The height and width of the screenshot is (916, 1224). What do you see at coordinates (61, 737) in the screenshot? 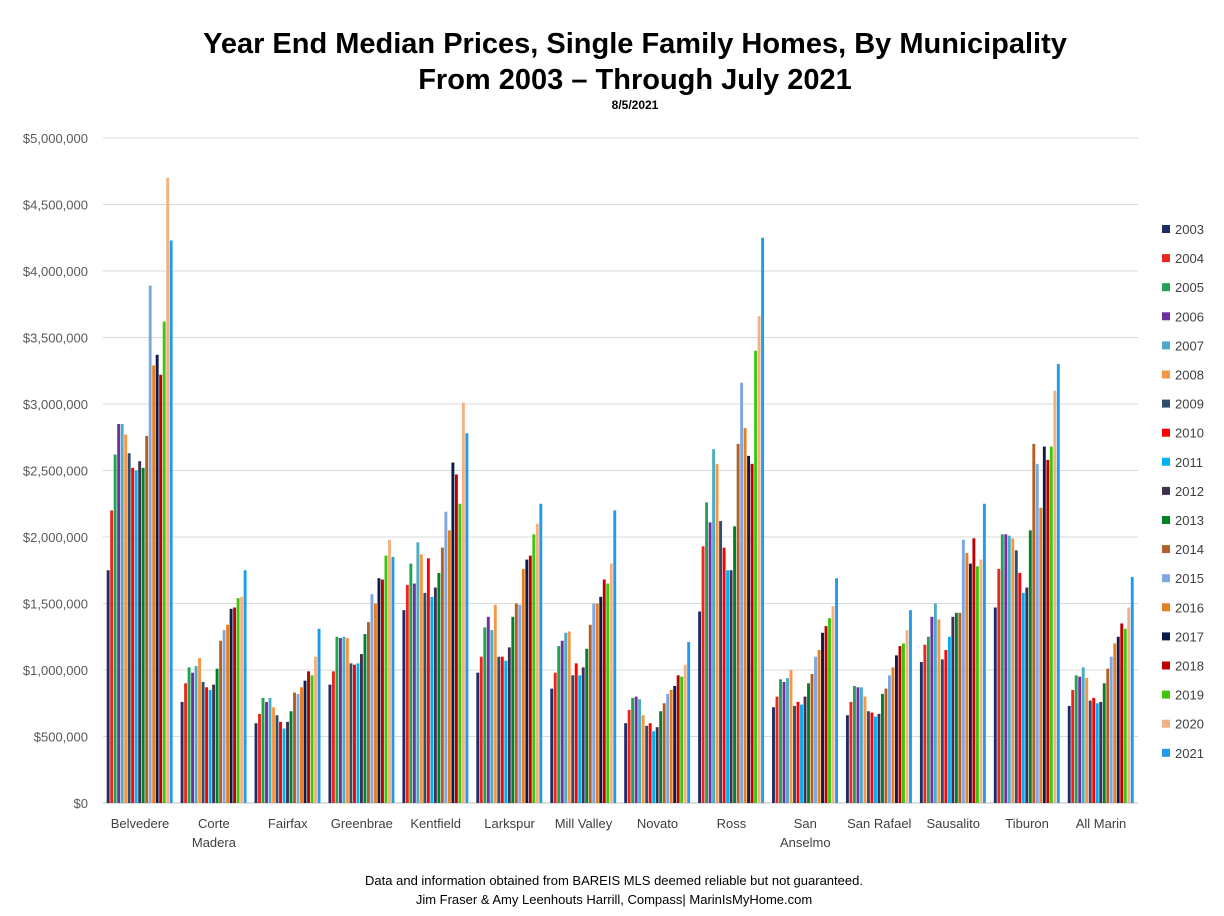
I see `y-tick-label: $500,000` at bounding box center [61, 737].